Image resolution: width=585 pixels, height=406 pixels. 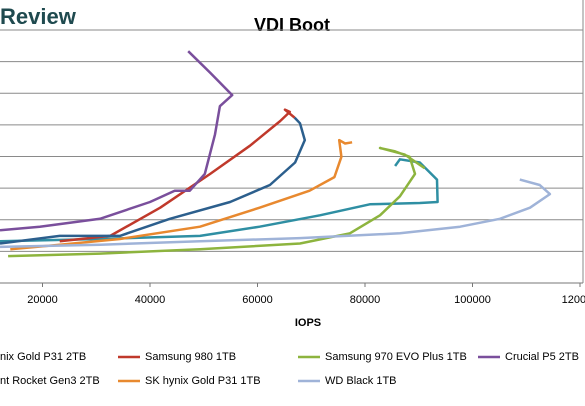 I want to click on series-line, so click(x=177, y=175).